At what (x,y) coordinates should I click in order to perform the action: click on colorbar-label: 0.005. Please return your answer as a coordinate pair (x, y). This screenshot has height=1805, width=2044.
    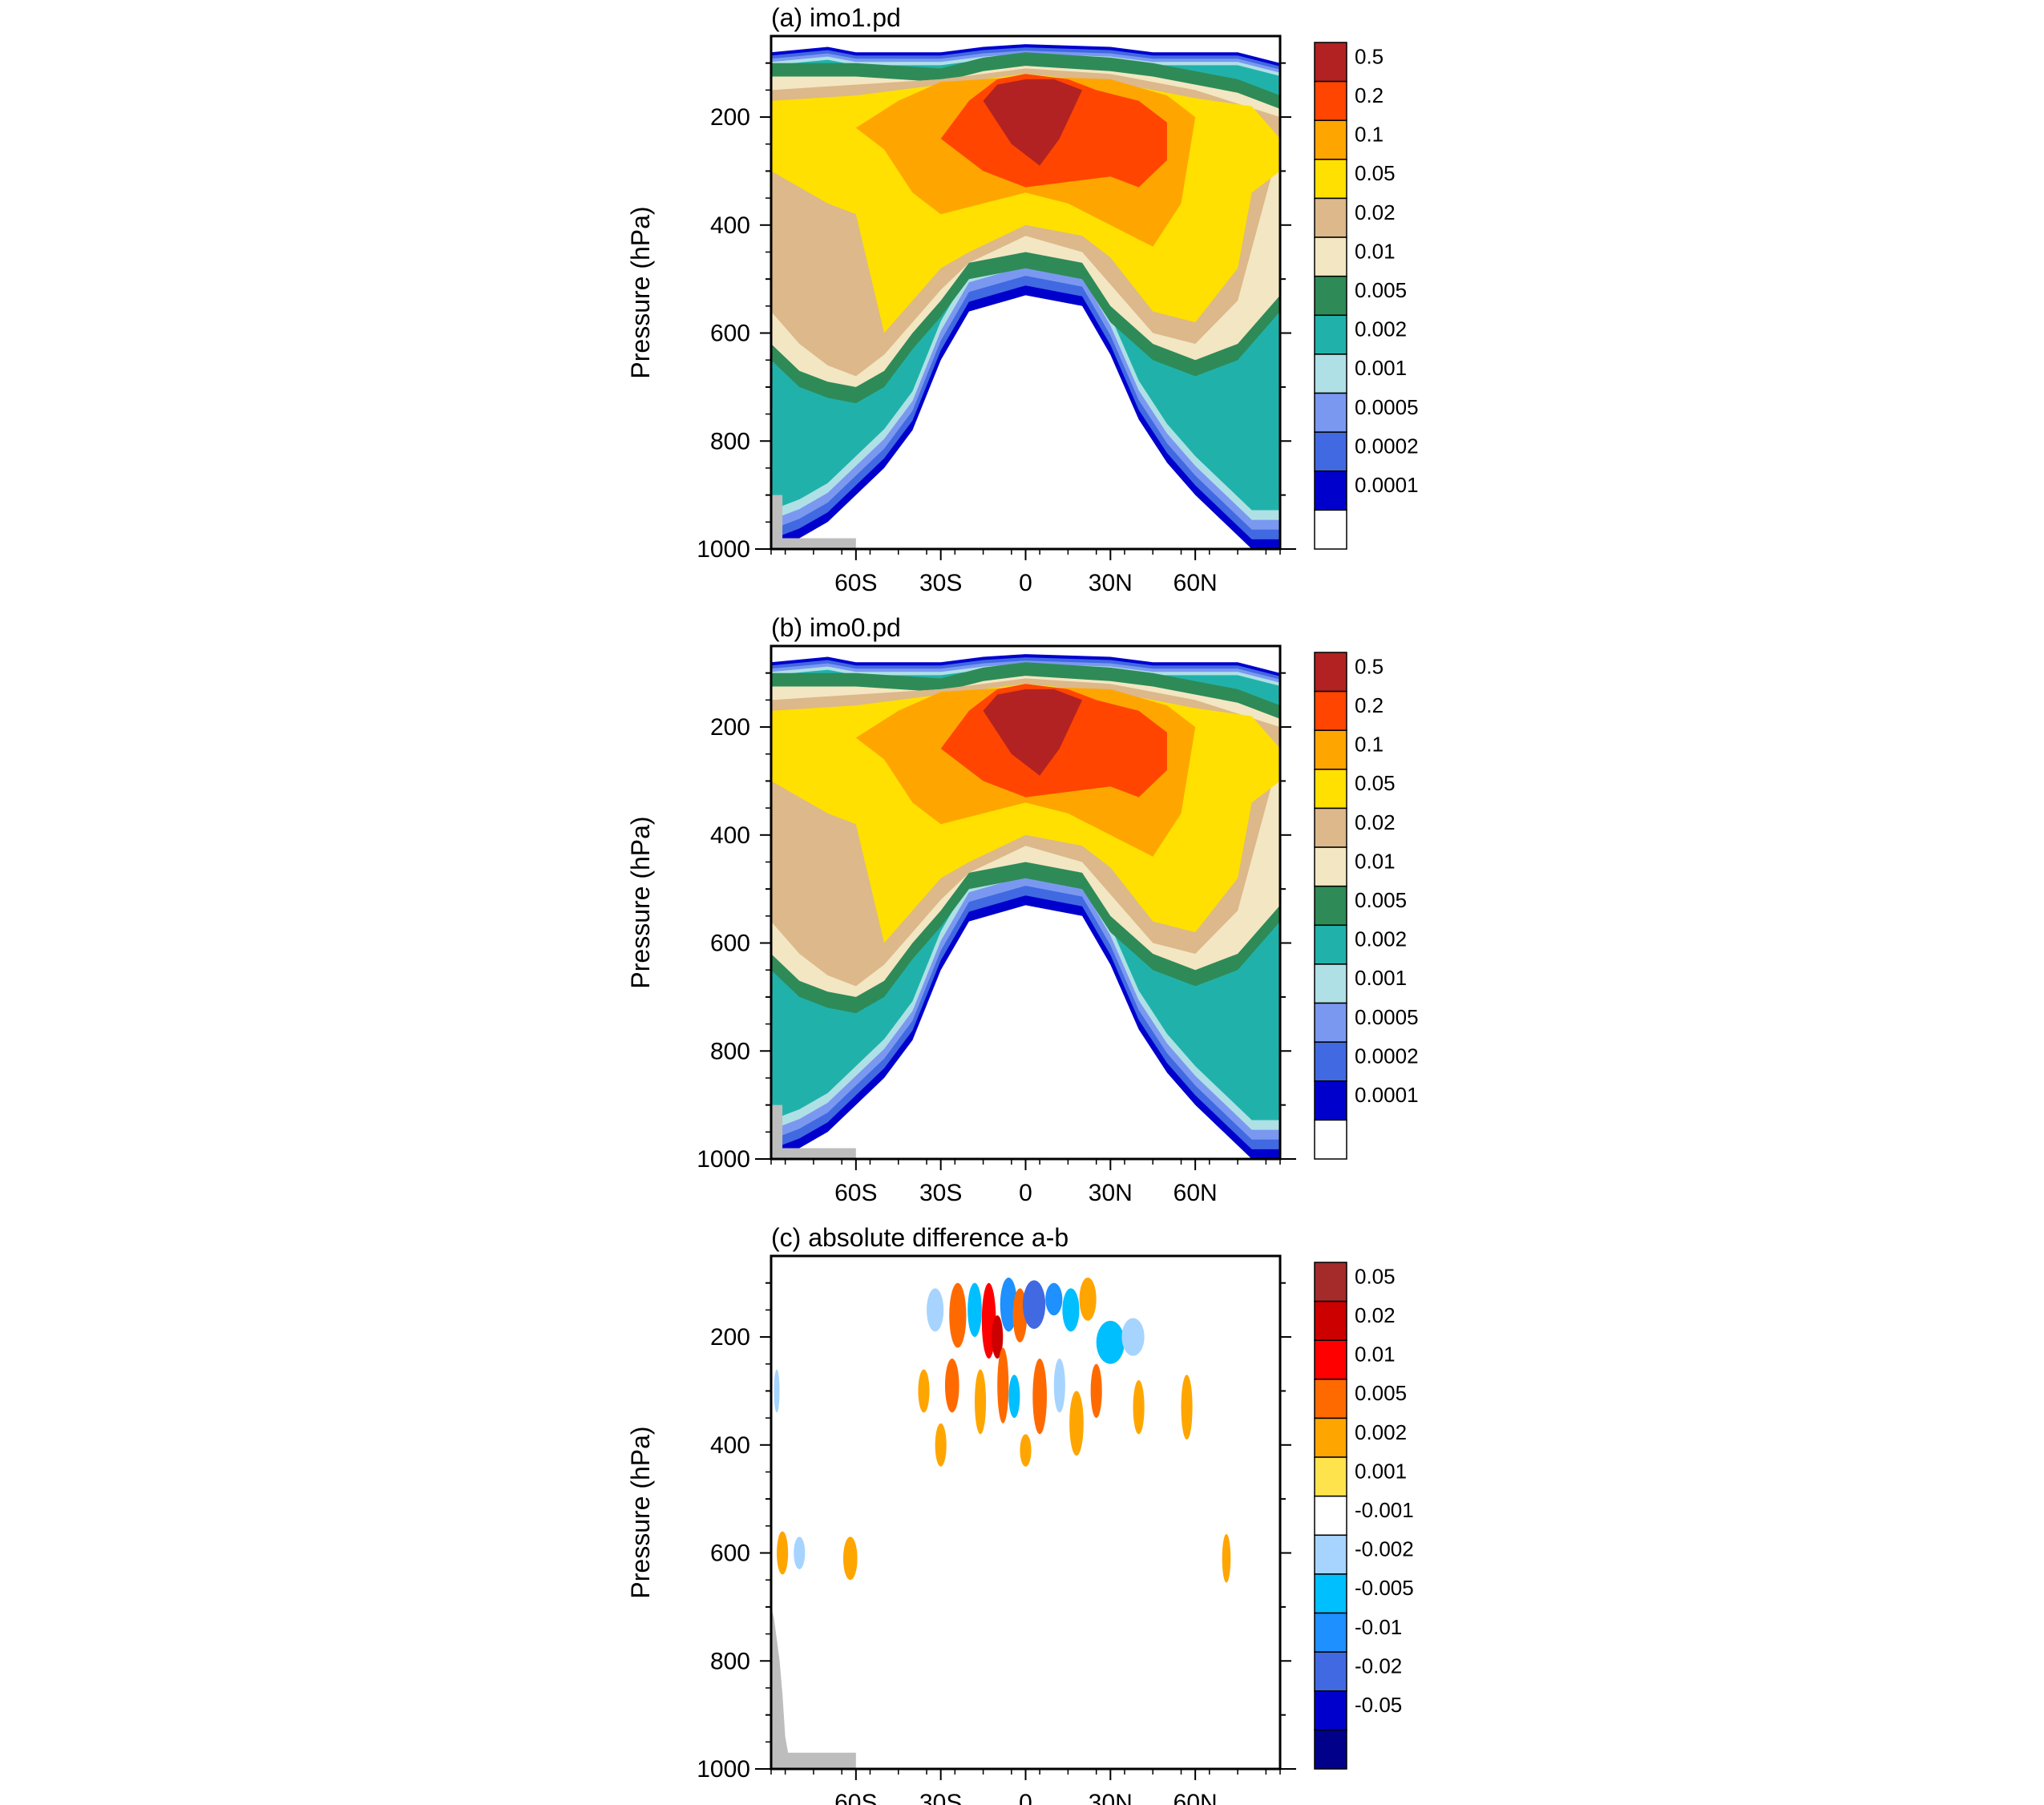
    Looking at the image, I should click on (1381, 1393).